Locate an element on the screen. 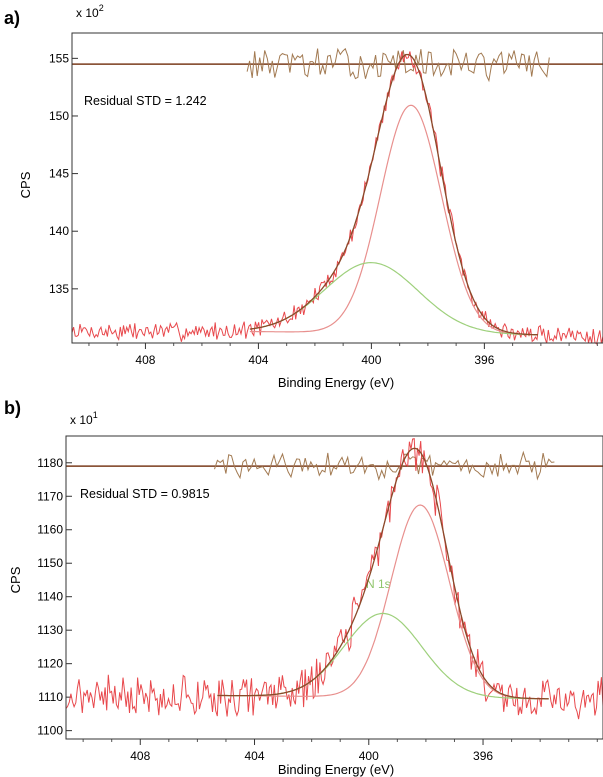 Image resolution: width=603 pixels, height=777 pixels. panel-label: a) is located at coordinates (12, 18).